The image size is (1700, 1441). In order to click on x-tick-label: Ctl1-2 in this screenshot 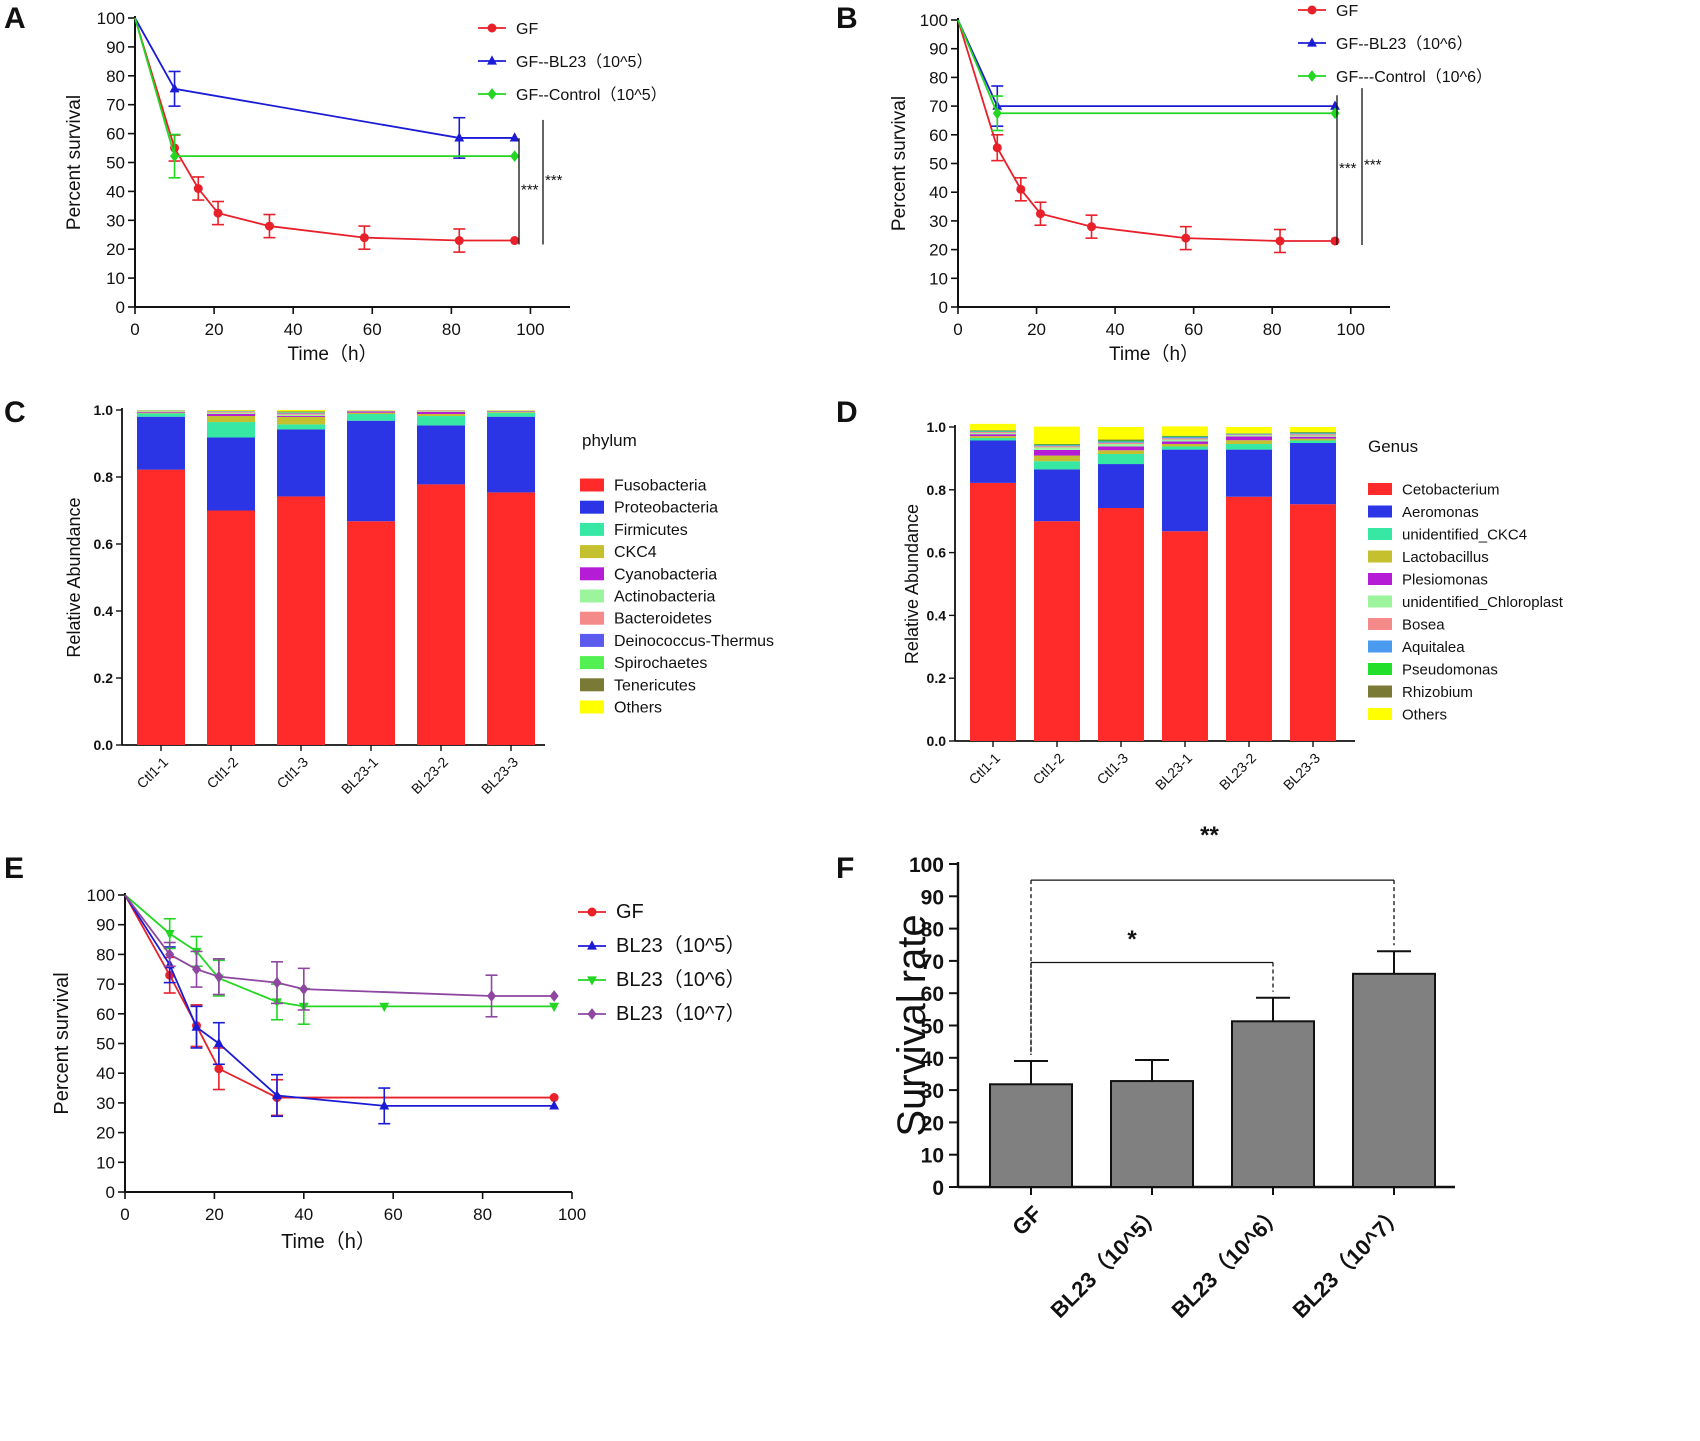, I will do `click(222, 773)`.